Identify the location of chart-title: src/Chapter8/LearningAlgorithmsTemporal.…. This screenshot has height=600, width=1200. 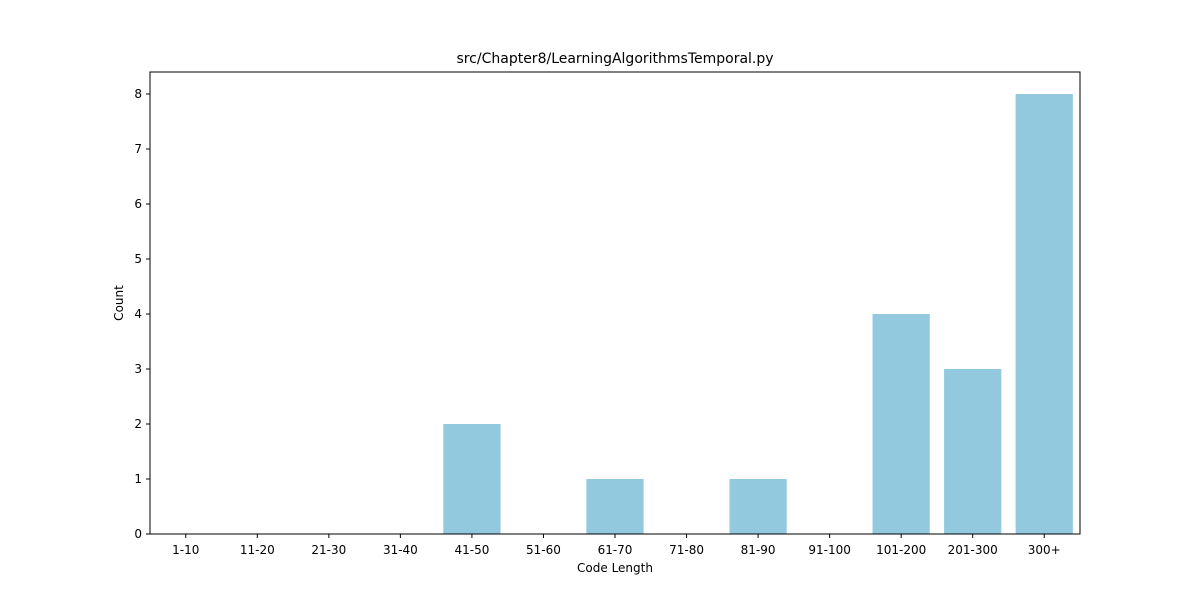
(614, 59).